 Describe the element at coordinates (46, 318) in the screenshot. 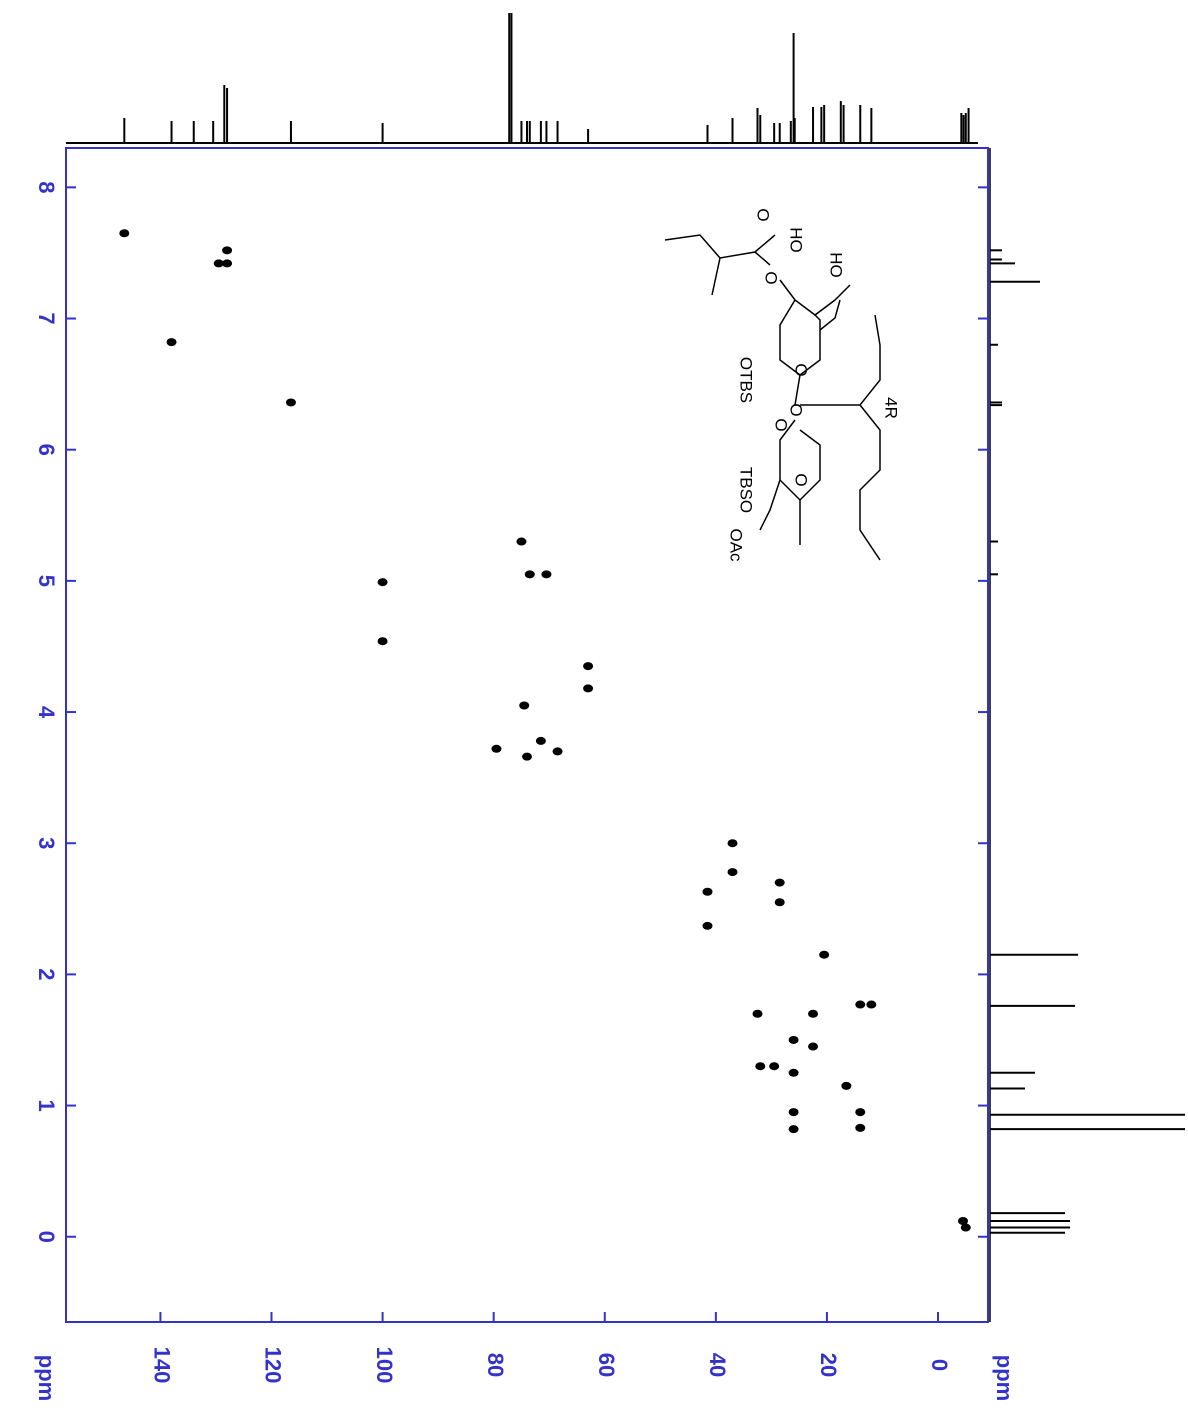

I see `y-tick-label: 7` at that location.